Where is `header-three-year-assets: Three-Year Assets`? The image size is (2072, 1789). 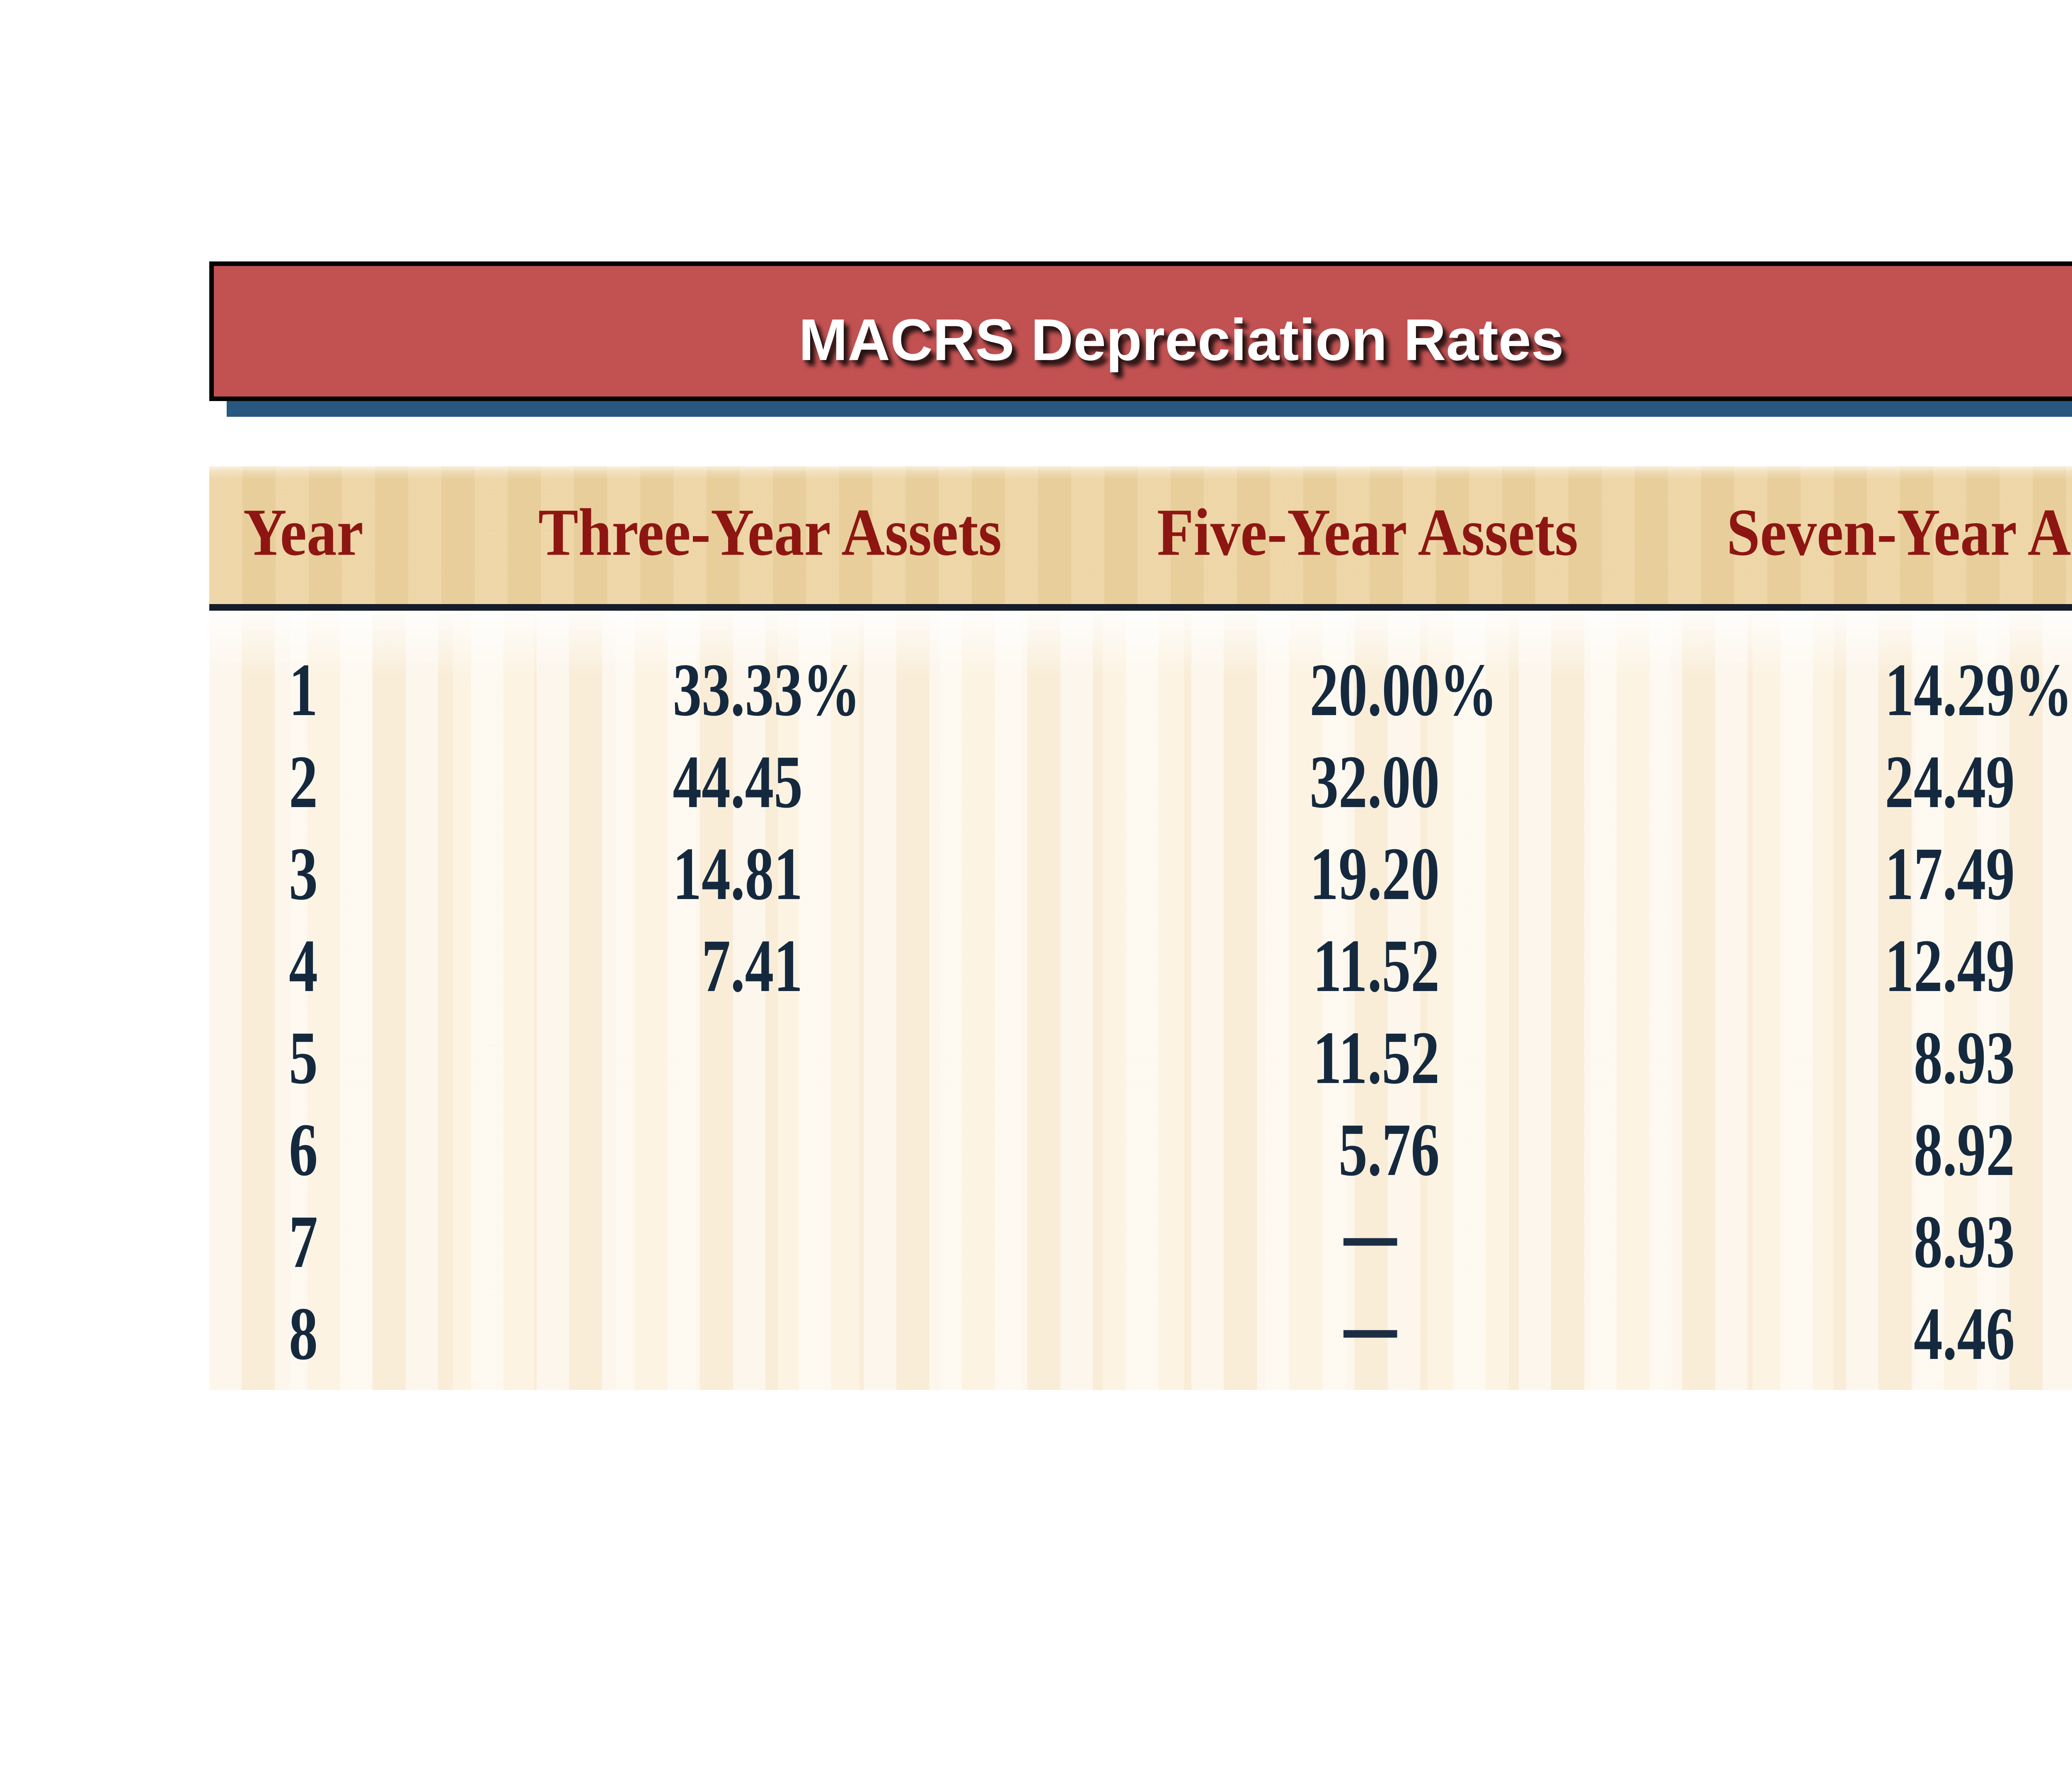 header-three-year-assets: Three-Year Assets is located at coordinates (770, 532).